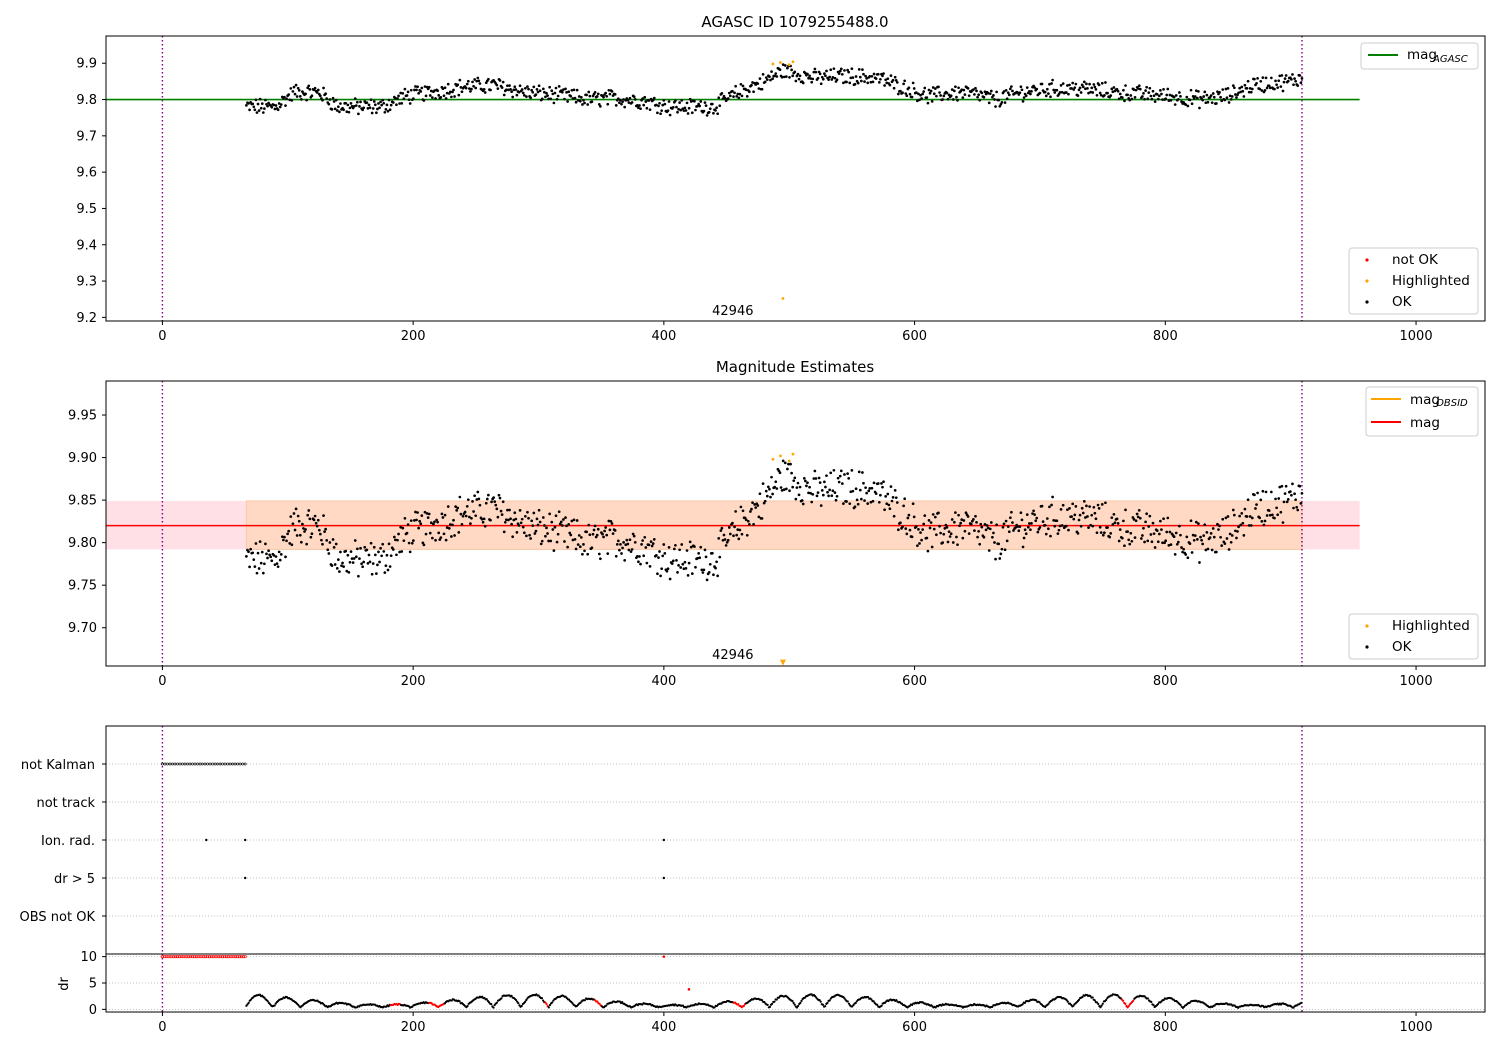 The height and width of the screenshot is (1050, 1500). I want to click on p4-ytick-label-5: 5, so click(93, 984).